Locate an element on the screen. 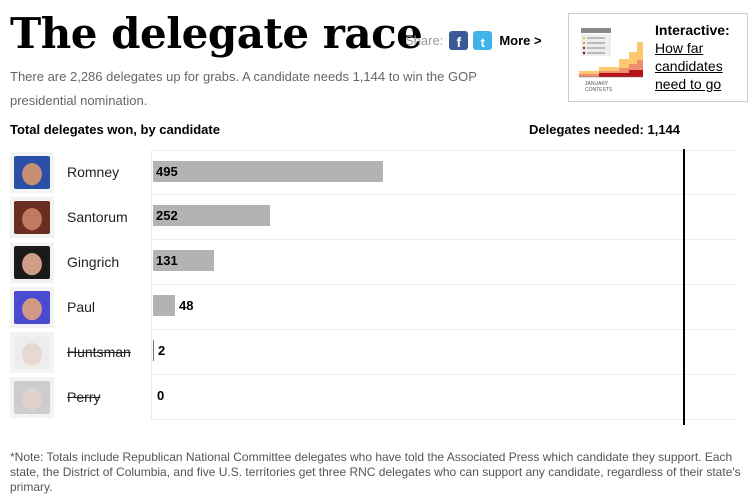  bar-track: 495 is located at coordinates (443, 172).